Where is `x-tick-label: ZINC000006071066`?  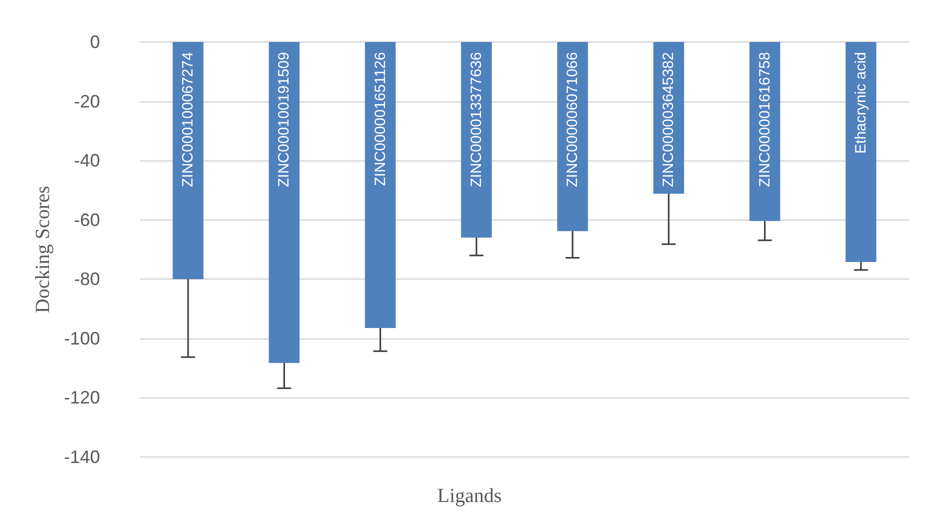
x-tick-label: ZINC000006071066 is located at coordinates (573, 120).